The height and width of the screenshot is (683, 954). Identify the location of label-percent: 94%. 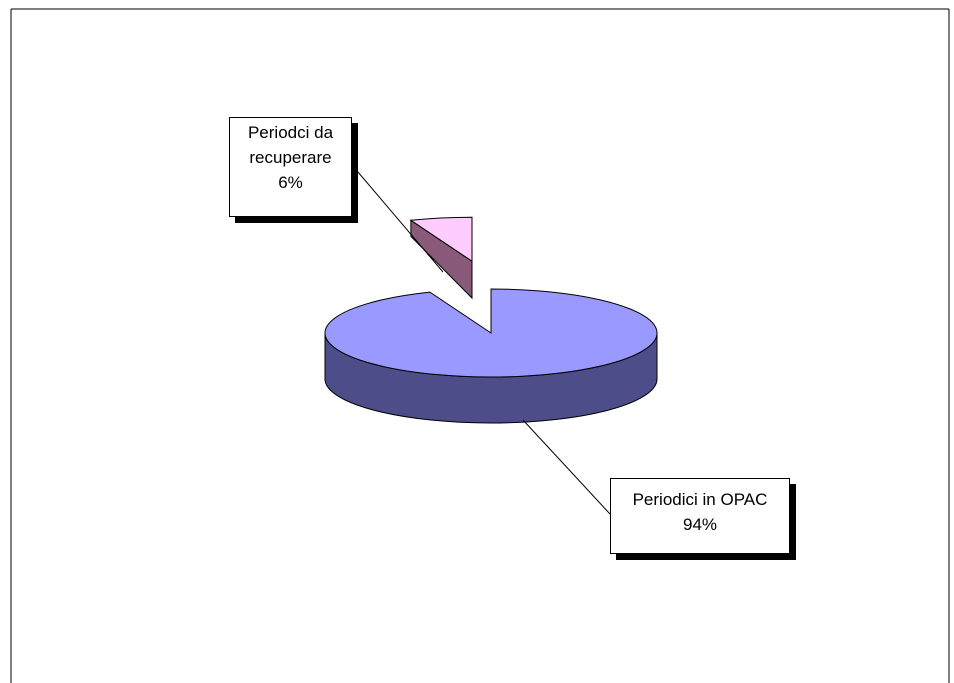
(700, 524).